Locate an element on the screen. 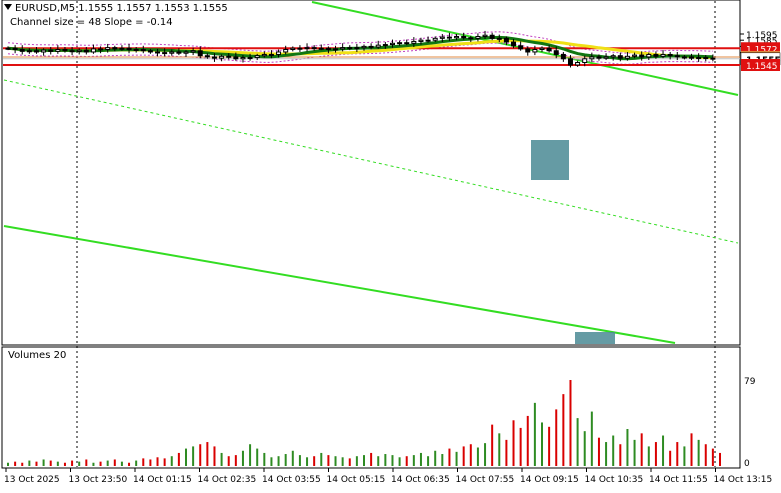 This screenshot has height=493, width=781. time-label: 14 Oct 10:35 is located at coordinates (614, 480).